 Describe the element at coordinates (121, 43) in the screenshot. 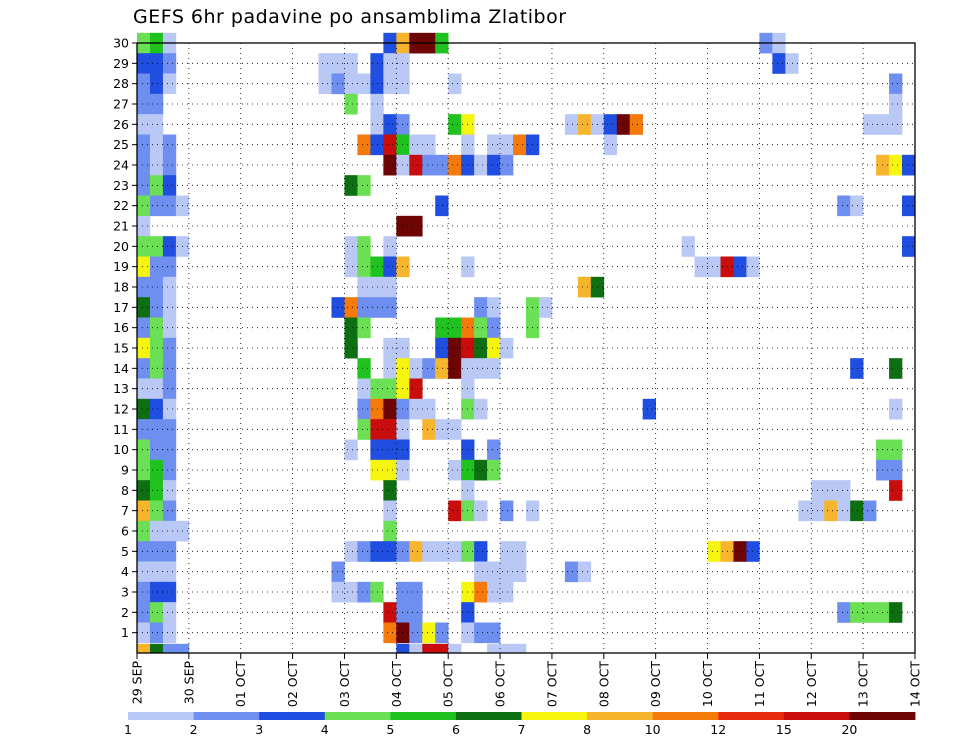

I see `y-tick-label: 30` at that location.